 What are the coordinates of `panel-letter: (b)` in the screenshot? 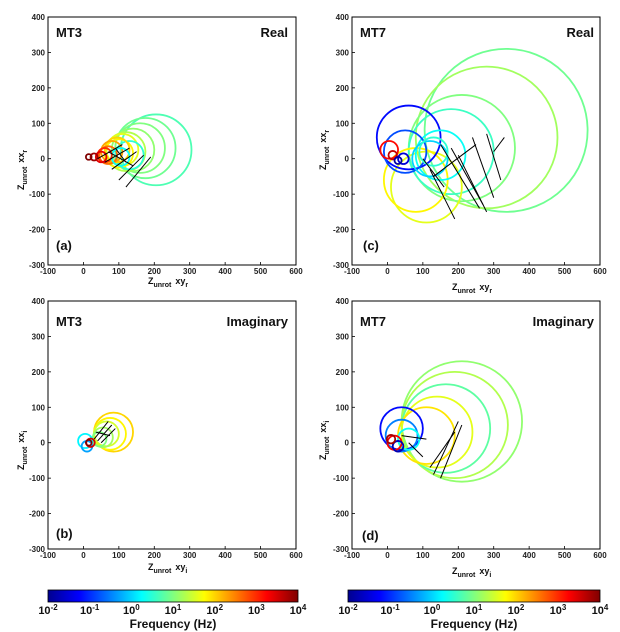 It's located at (64, 533).